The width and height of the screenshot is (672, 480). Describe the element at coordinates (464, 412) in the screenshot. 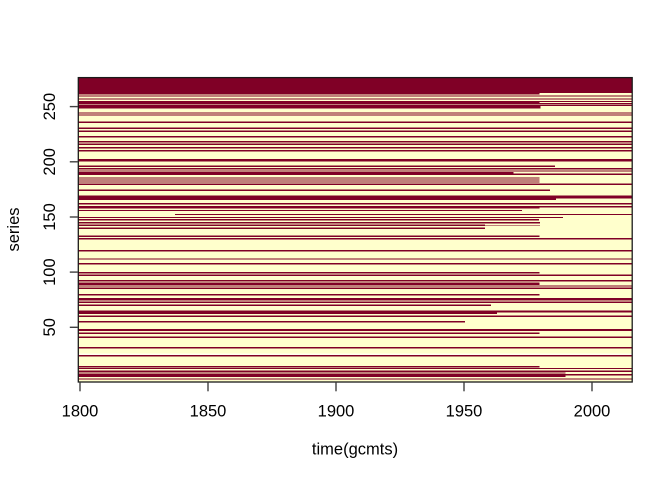

I see `svg-text: 1950` at that location.